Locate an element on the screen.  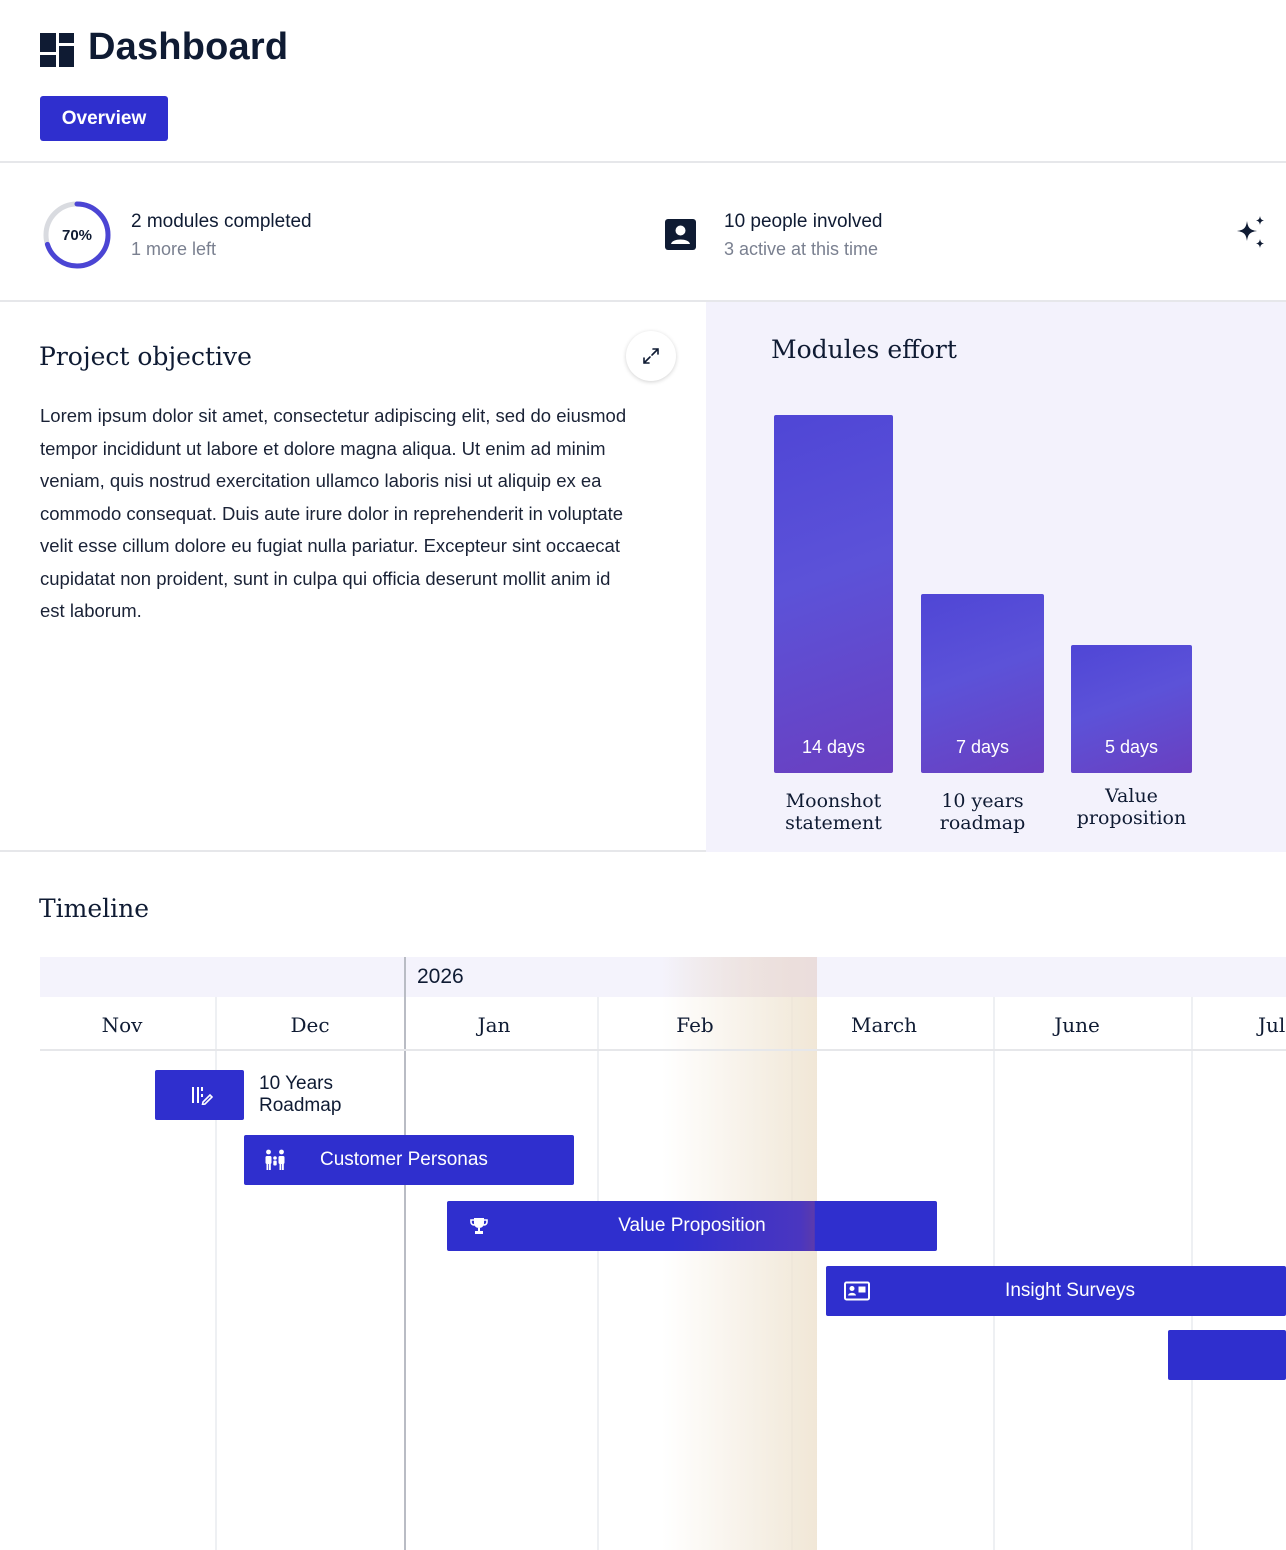
task-value-proposition: Value Proposition is located at coordinates (692, 1226).